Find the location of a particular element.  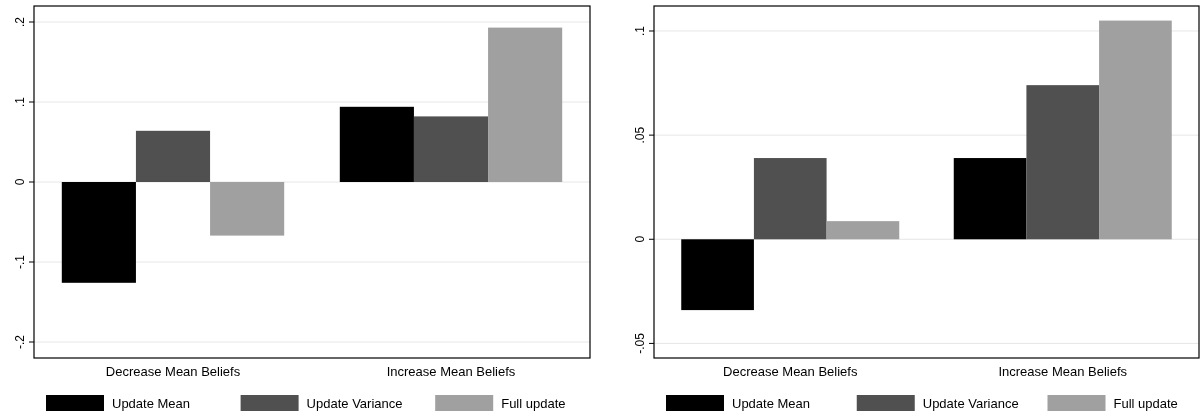

y-tick-label: -.2 is located at coordinates (20, 342).